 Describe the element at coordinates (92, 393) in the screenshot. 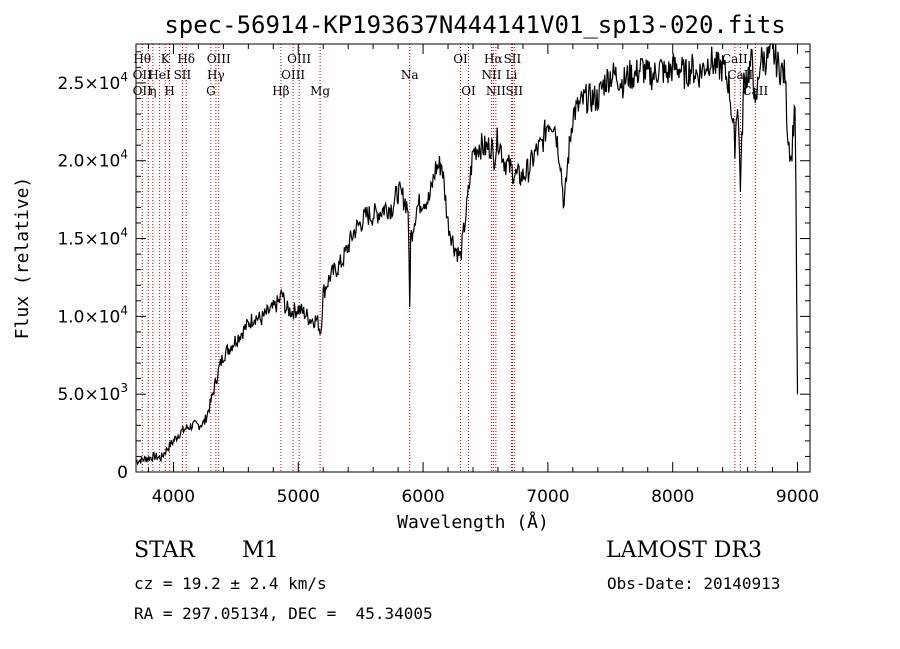

I see `y-tick-label: 5.0×10³` at that location.